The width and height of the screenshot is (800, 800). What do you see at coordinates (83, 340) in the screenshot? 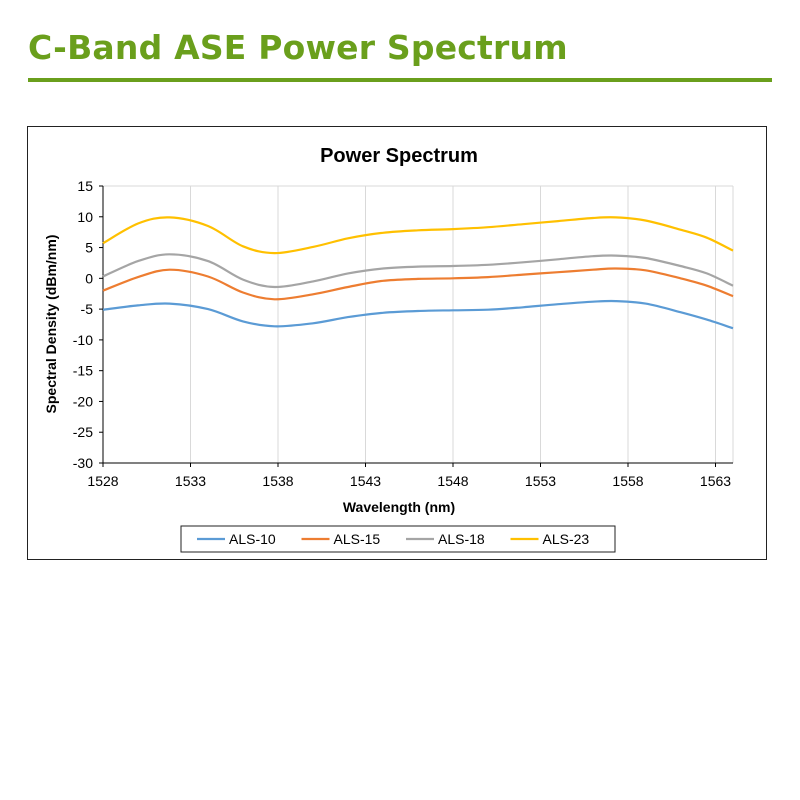
I see `y-tick-label: -10` at bounding box center [83, 340].